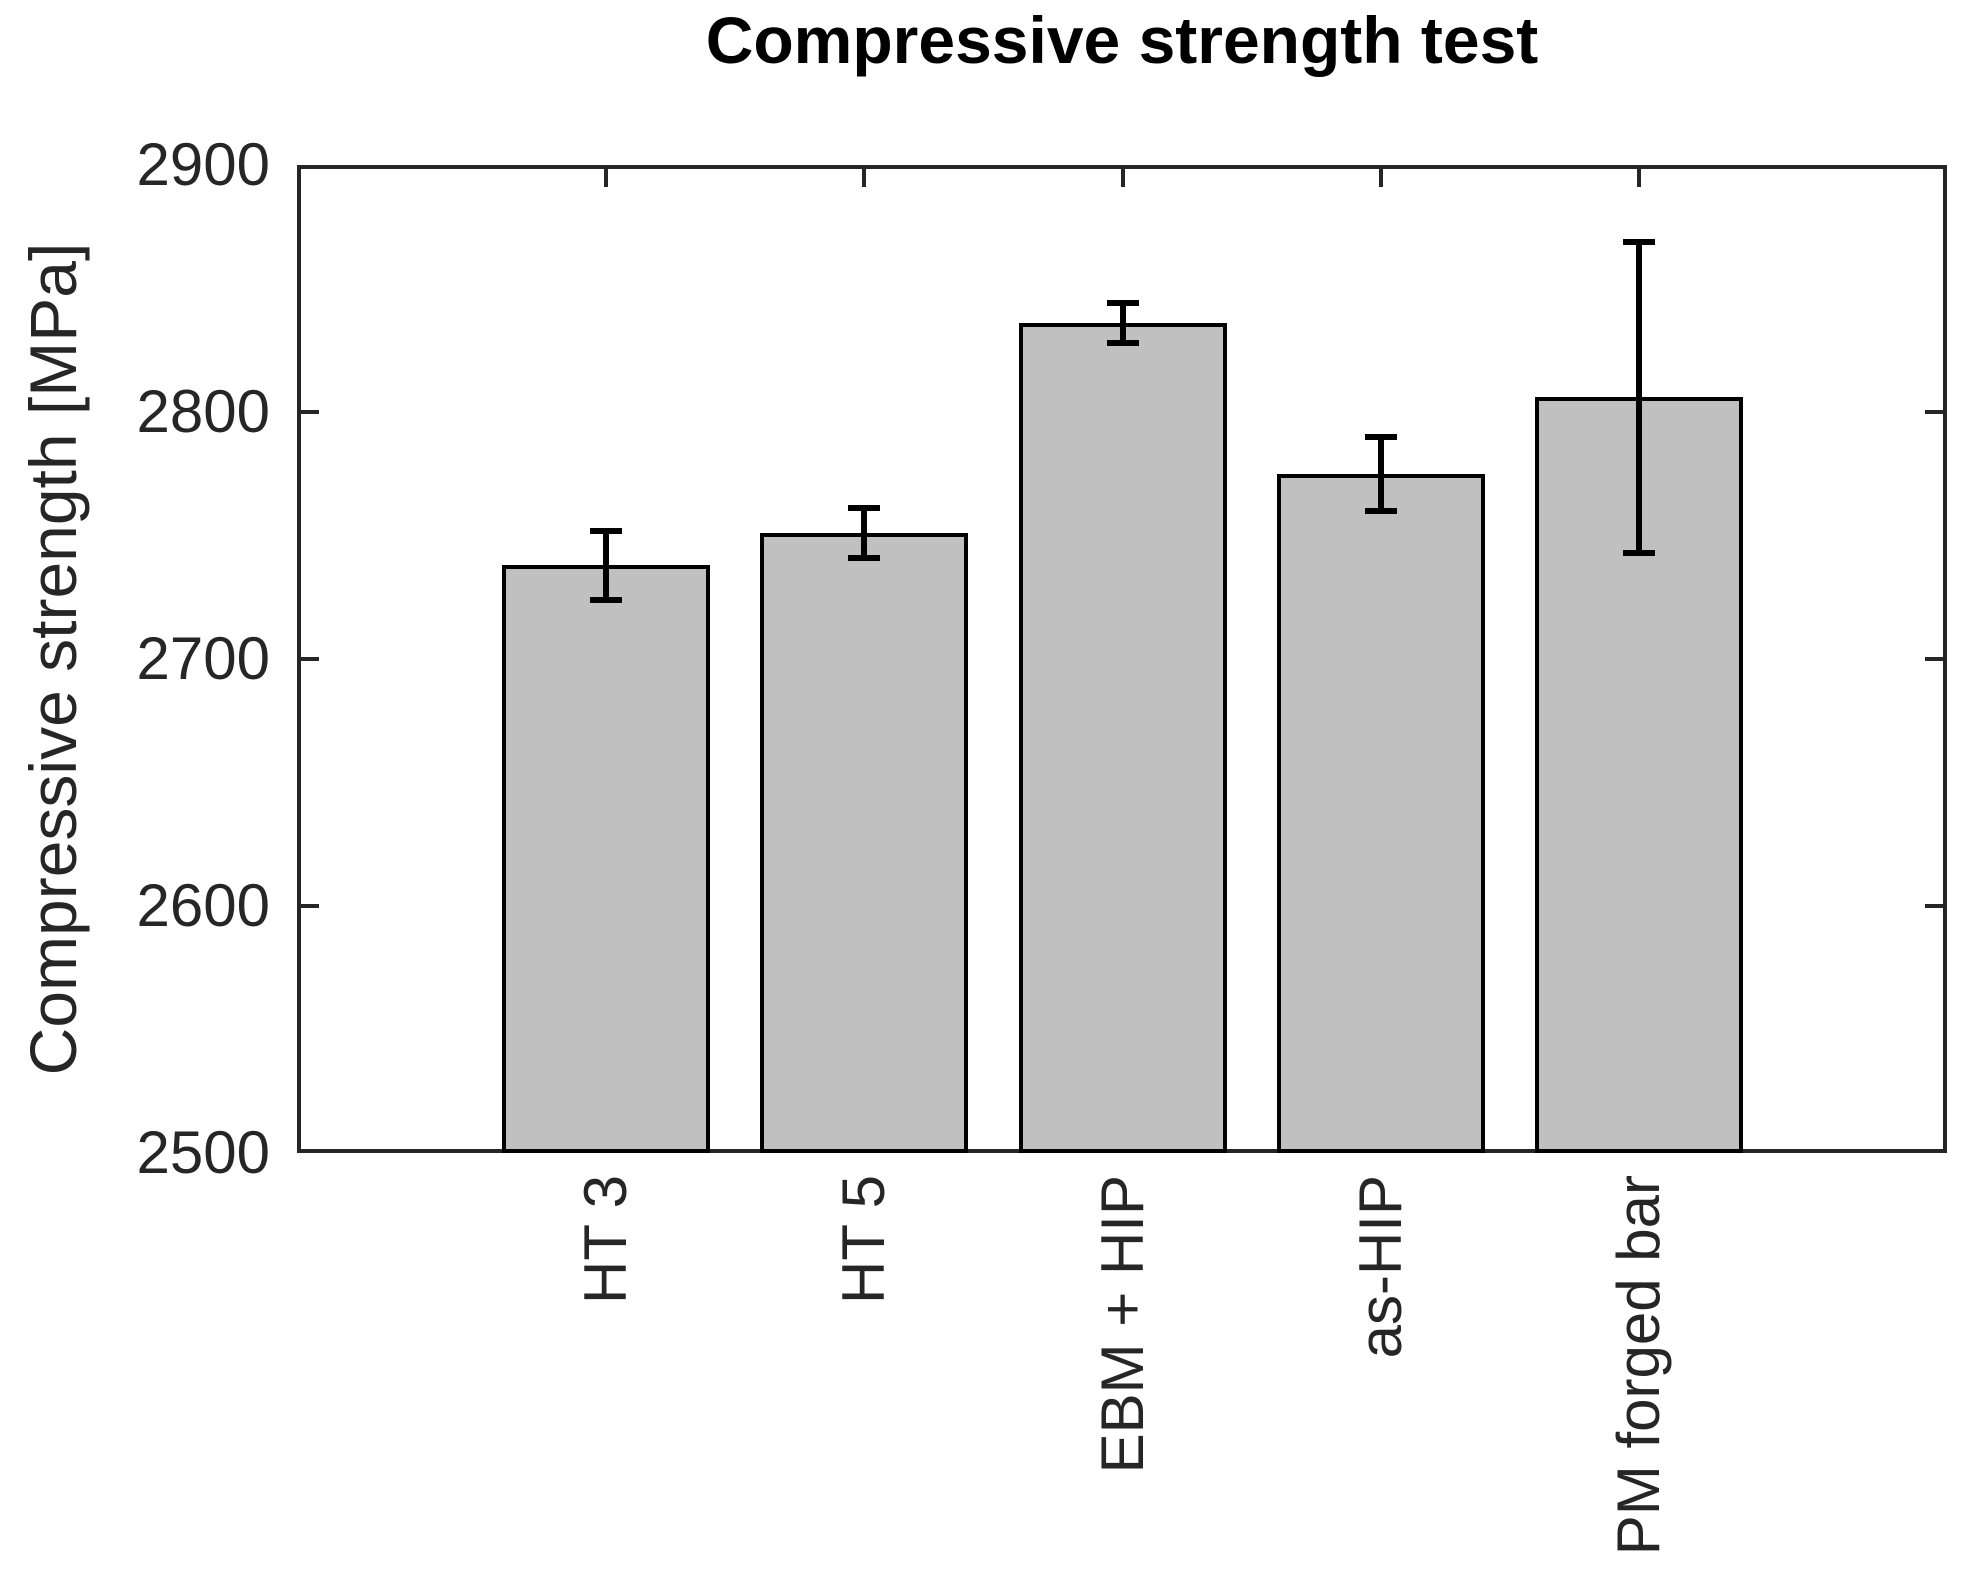 This screenshot has height=1583, width=1980. I want to click on chart-title: Compressive strength test, so click(1122, 40).